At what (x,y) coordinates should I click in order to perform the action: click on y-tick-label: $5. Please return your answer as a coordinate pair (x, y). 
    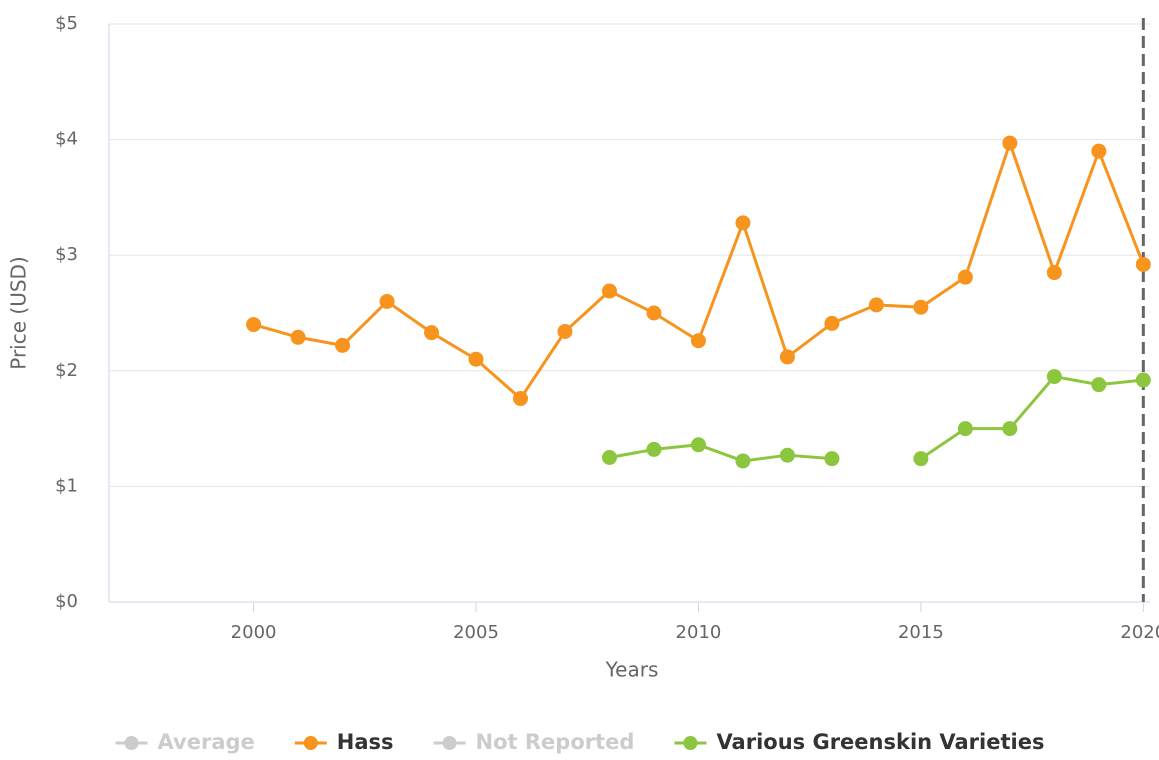
    Looking at the image, I should click on (66, 23).